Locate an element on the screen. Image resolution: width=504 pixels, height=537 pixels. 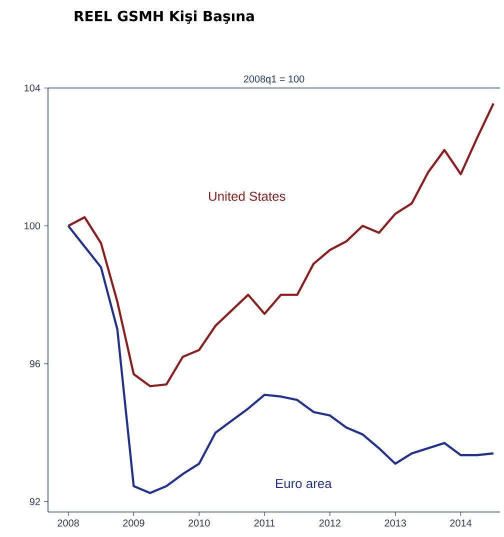
chart-subtitle: 2008q1 = 100 is located at coordinates (274, 79).